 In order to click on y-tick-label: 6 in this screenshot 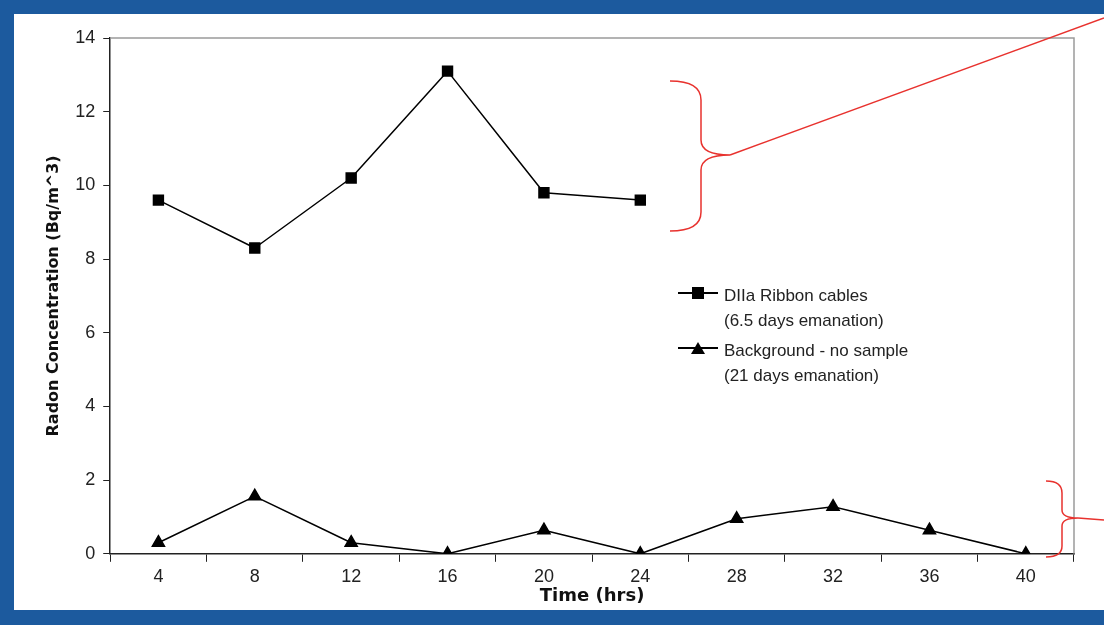, I will do `click(90, 331)`.